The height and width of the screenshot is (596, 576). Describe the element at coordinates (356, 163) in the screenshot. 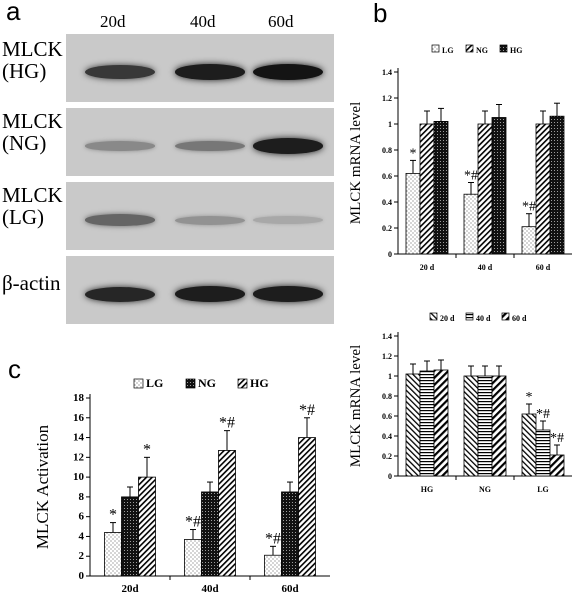

I see `y-axis-label: MLCK mRNA level` at that location.